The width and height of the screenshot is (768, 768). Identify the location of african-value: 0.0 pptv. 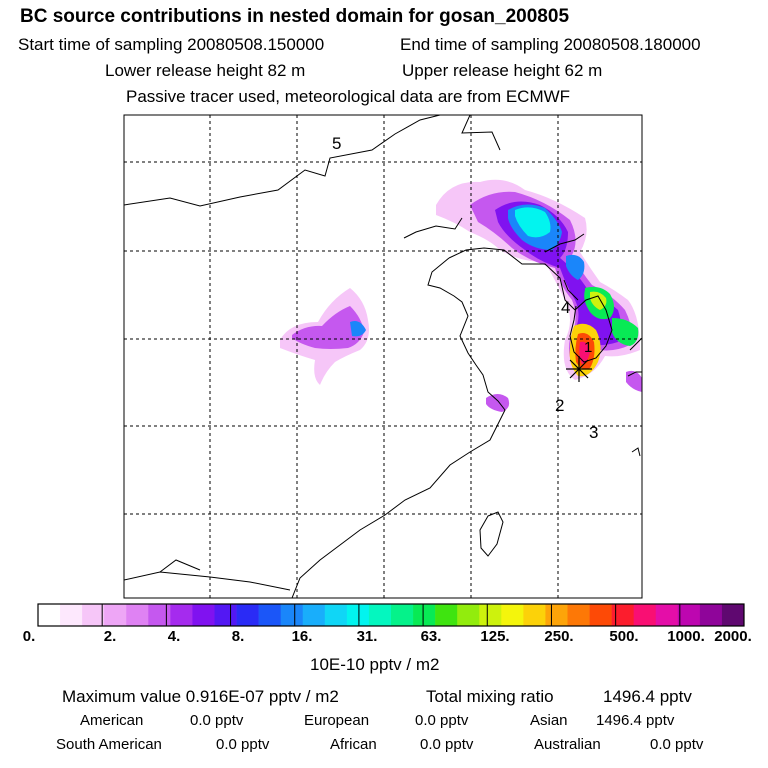
(447, 744).